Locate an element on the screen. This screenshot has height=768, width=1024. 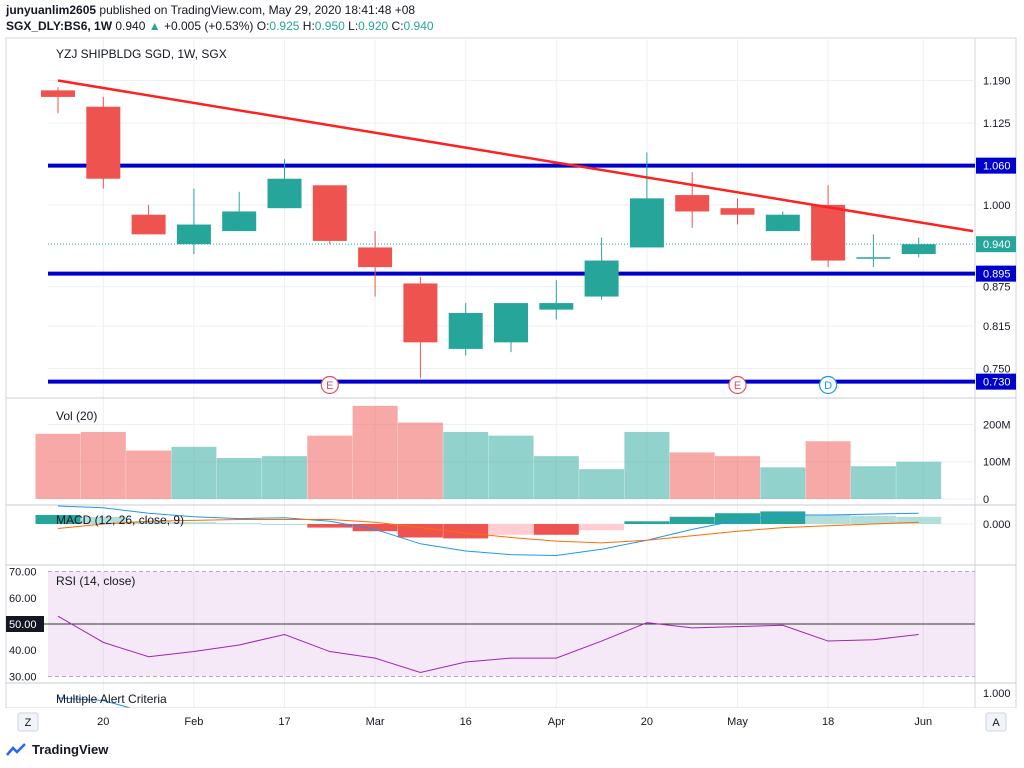
time-tick-label: Mar is located at coordinates (375, 722).